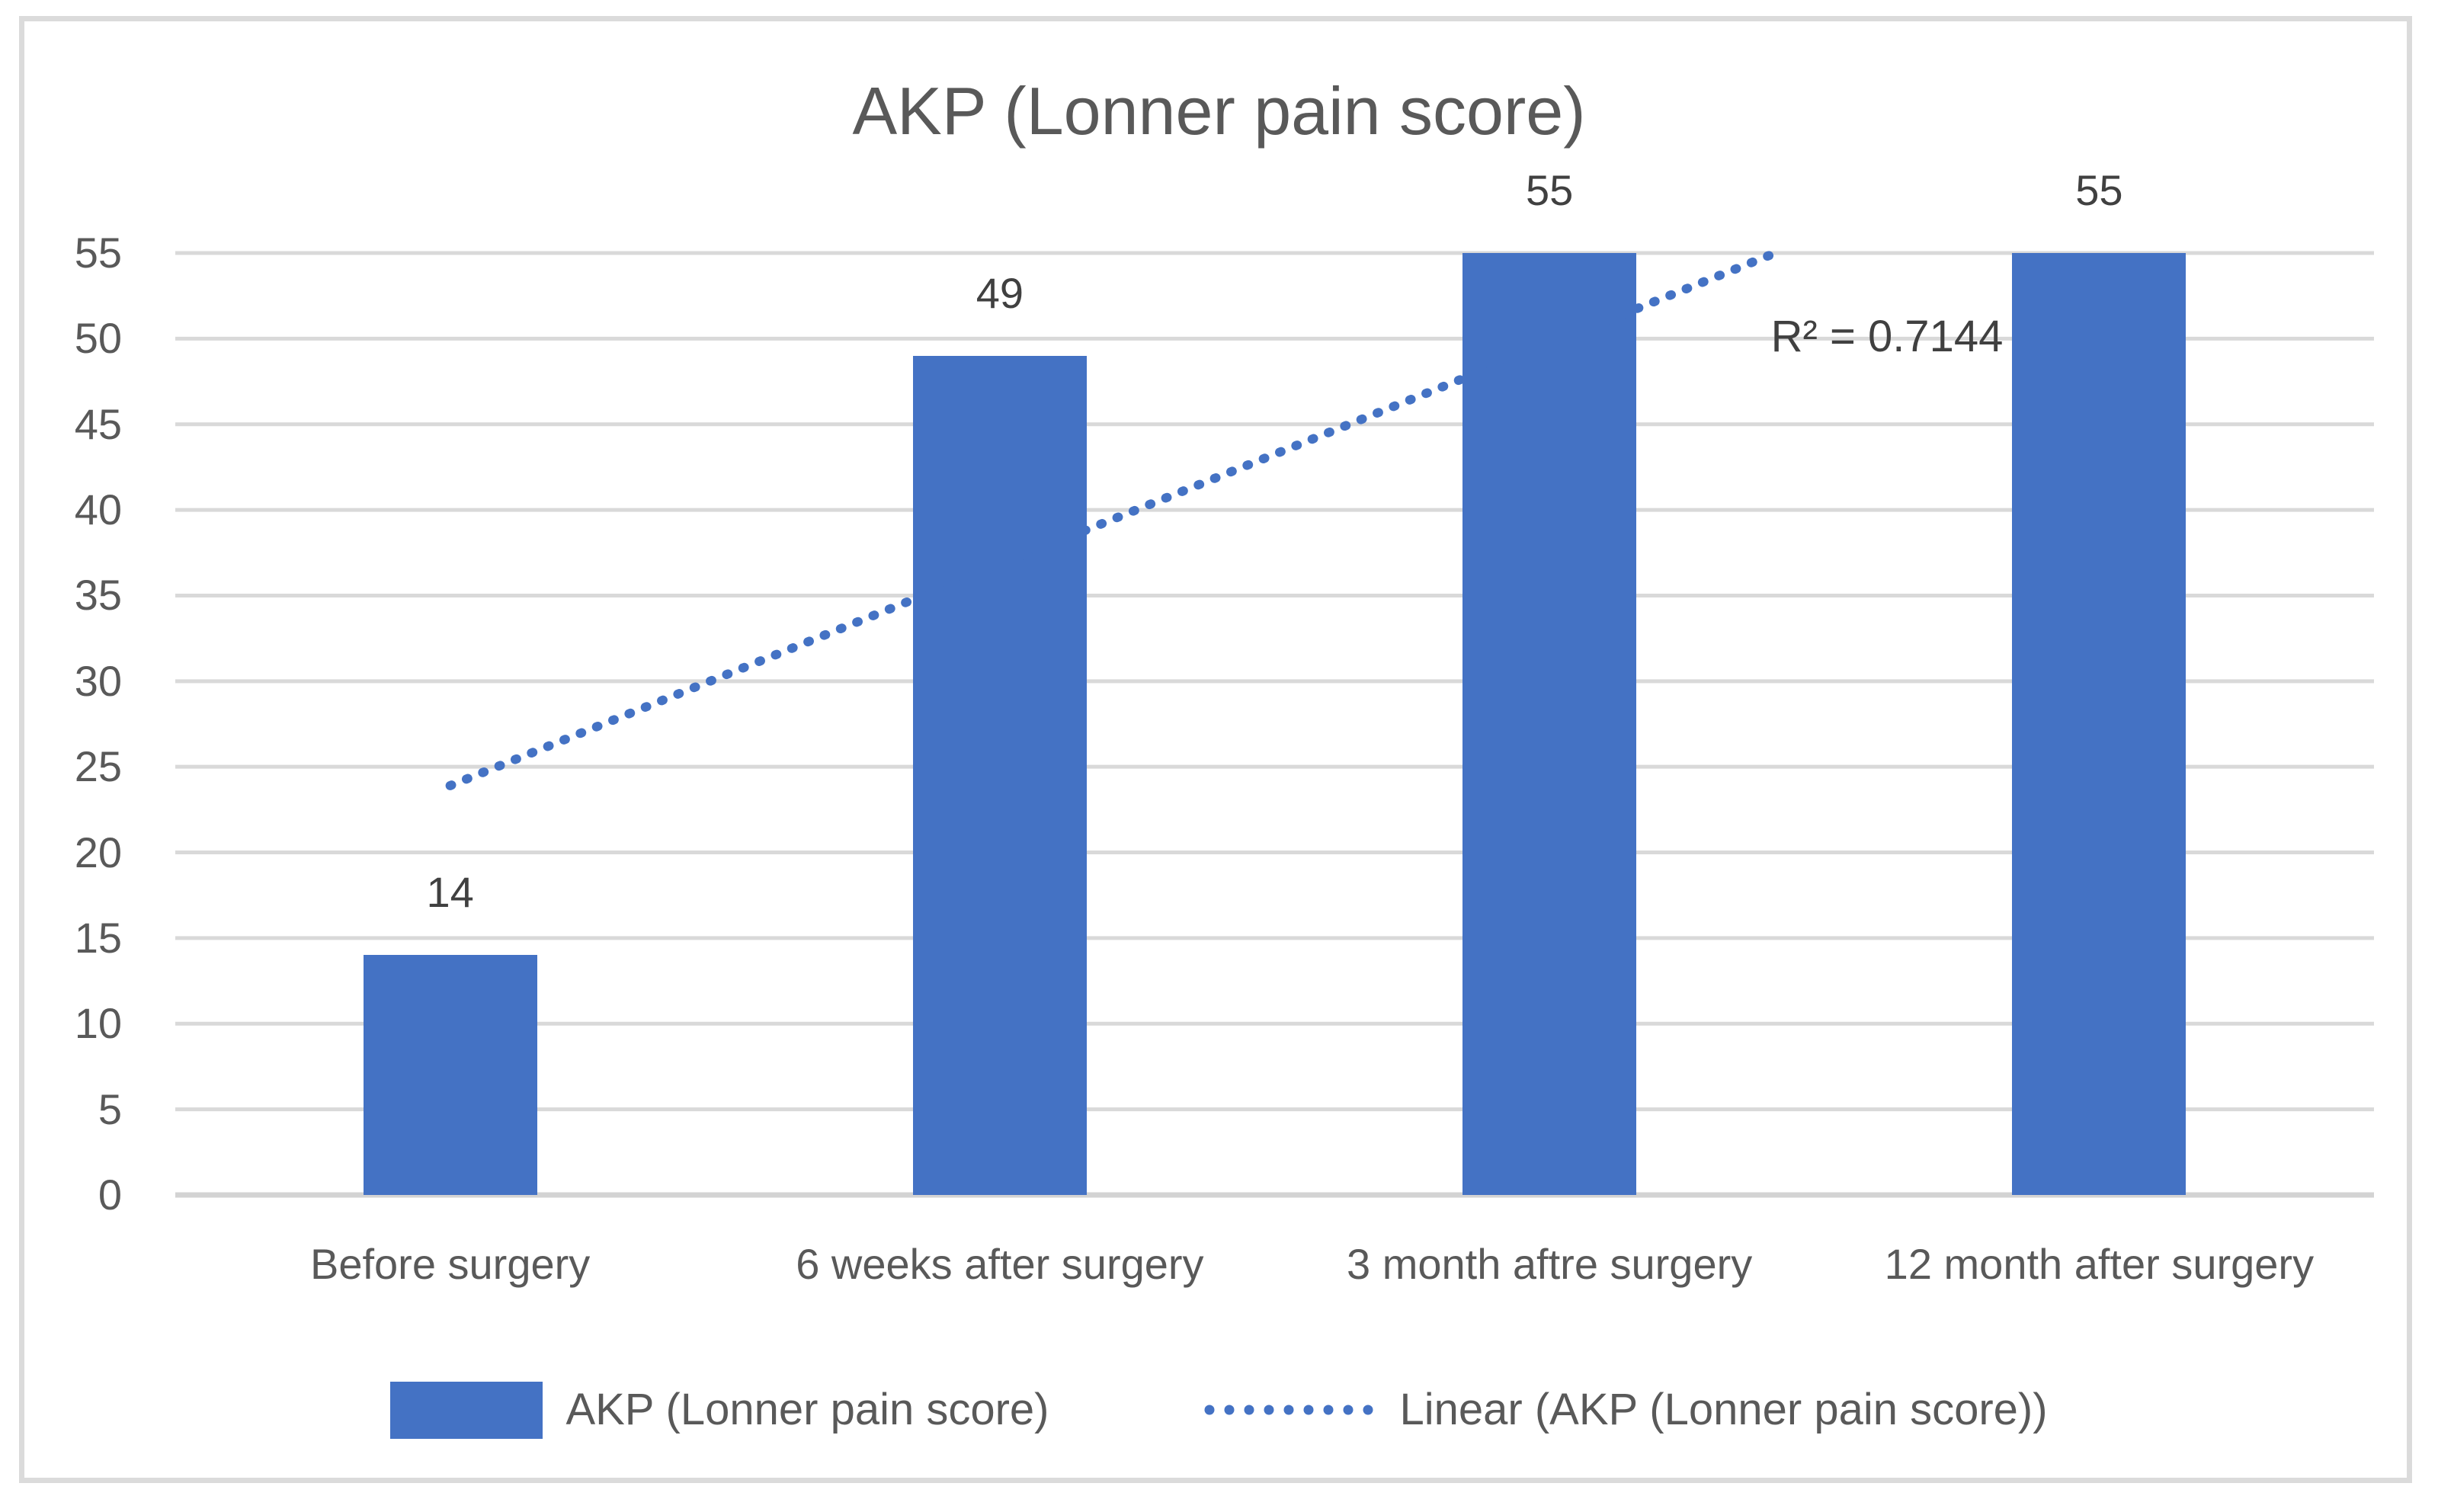 The height and width of the screenshot is (1512, 2438). I want to click on x-axis-category-label: Before surgery, so click(450, 1264).